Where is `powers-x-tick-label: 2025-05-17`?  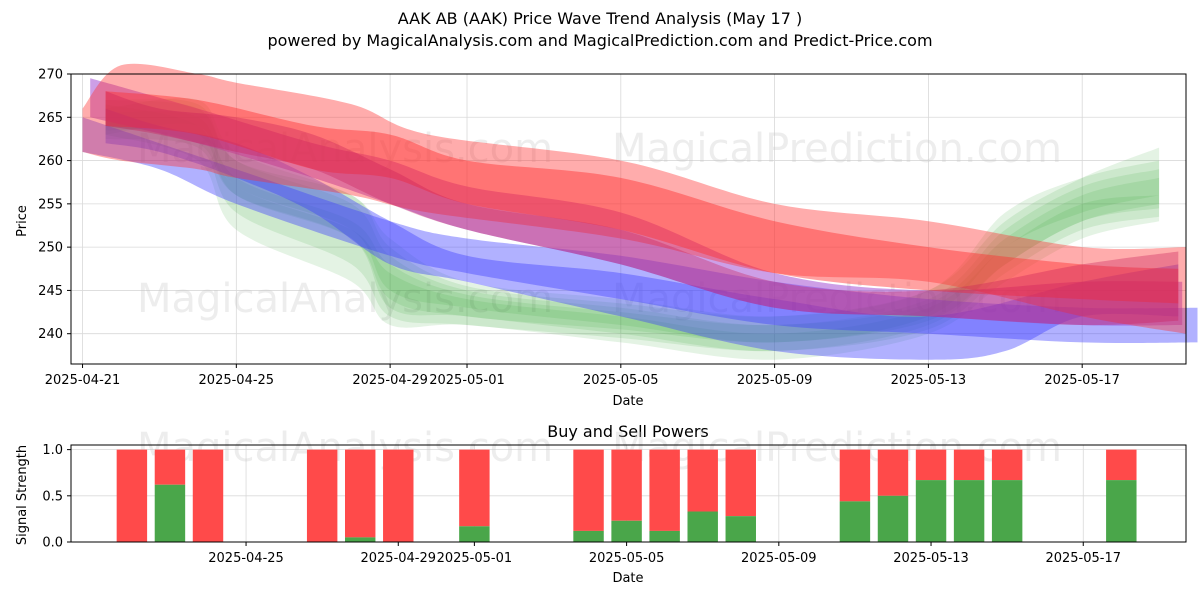
powers-x-tick-label: 2025-05-17 is located at coordinates (1083, 558).